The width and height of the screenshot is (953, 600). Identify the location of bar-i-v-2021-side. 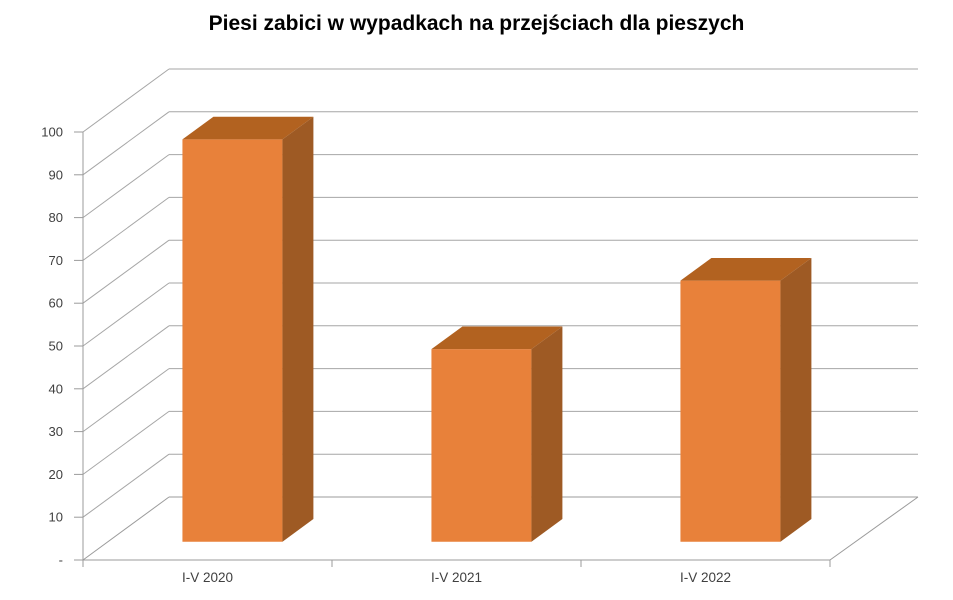
(547, 434).